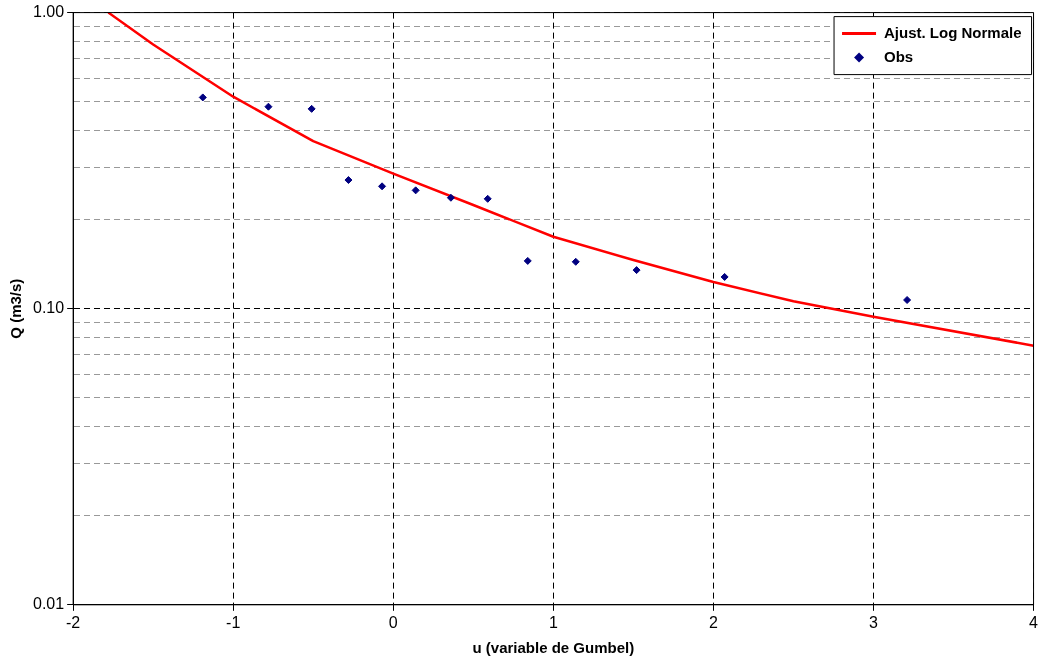  What do you see at coordinates (49, 604) in the screenshot?
I see `y-tick-label: 0.01` at bounding box center [49, 604].